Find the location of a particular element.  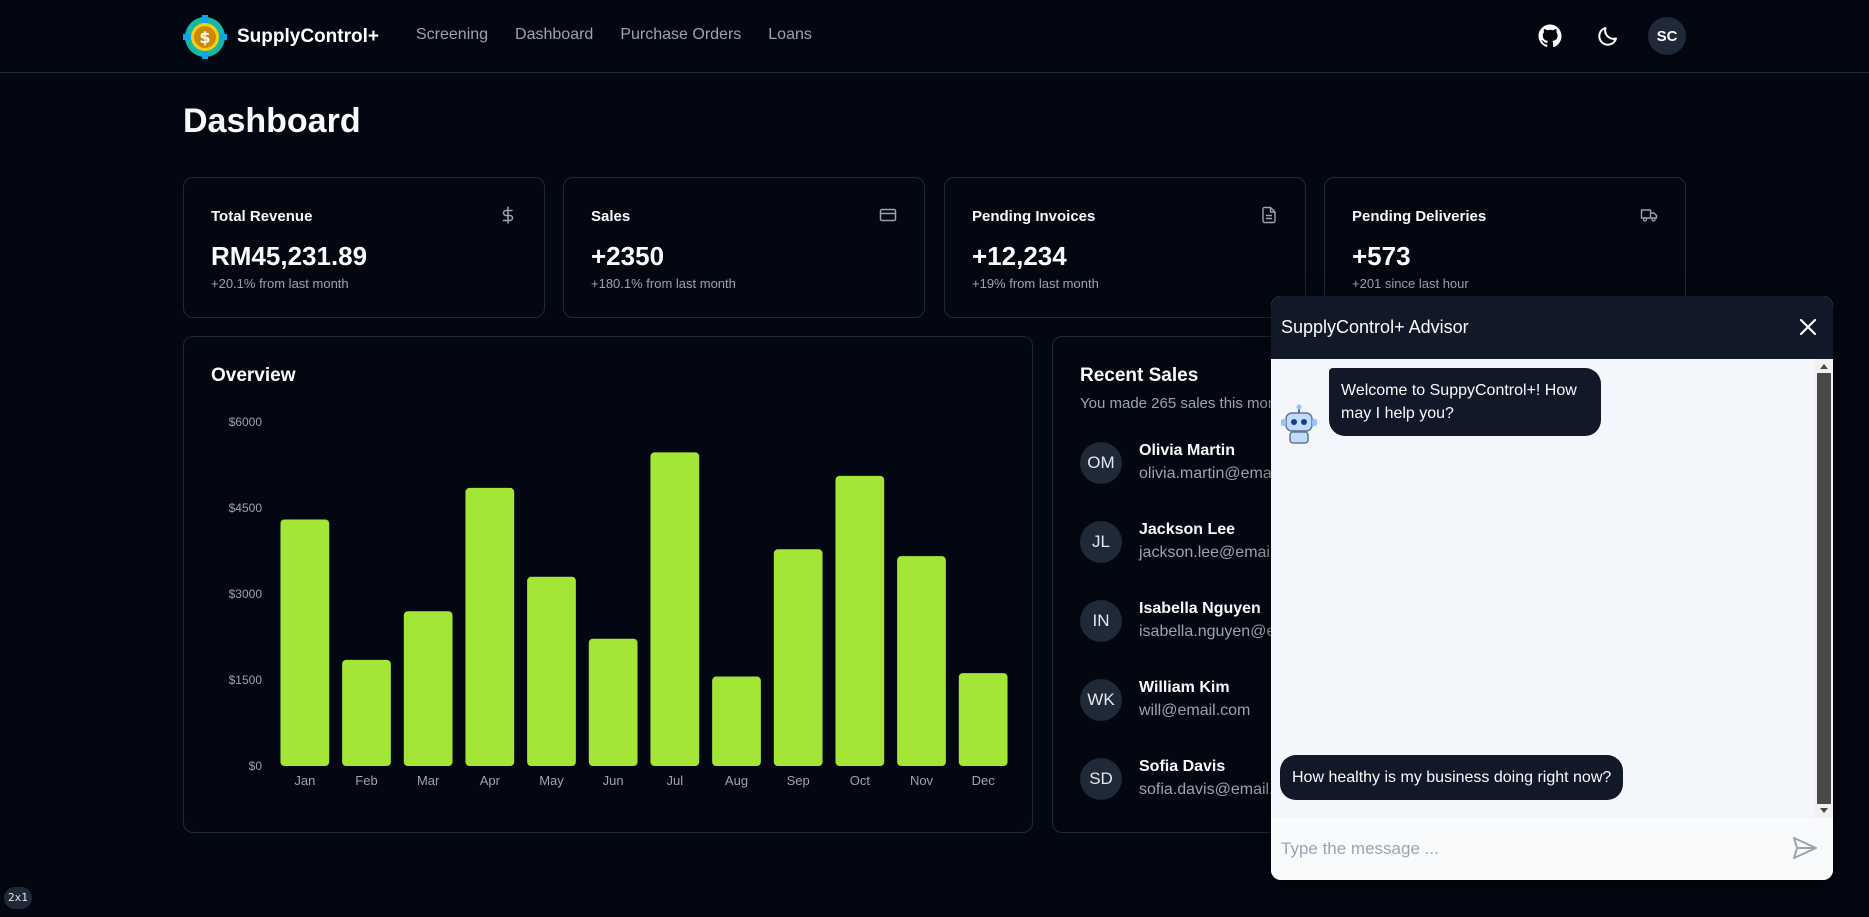

stat-title: Total Revenue is located at coordinates (262, 216).